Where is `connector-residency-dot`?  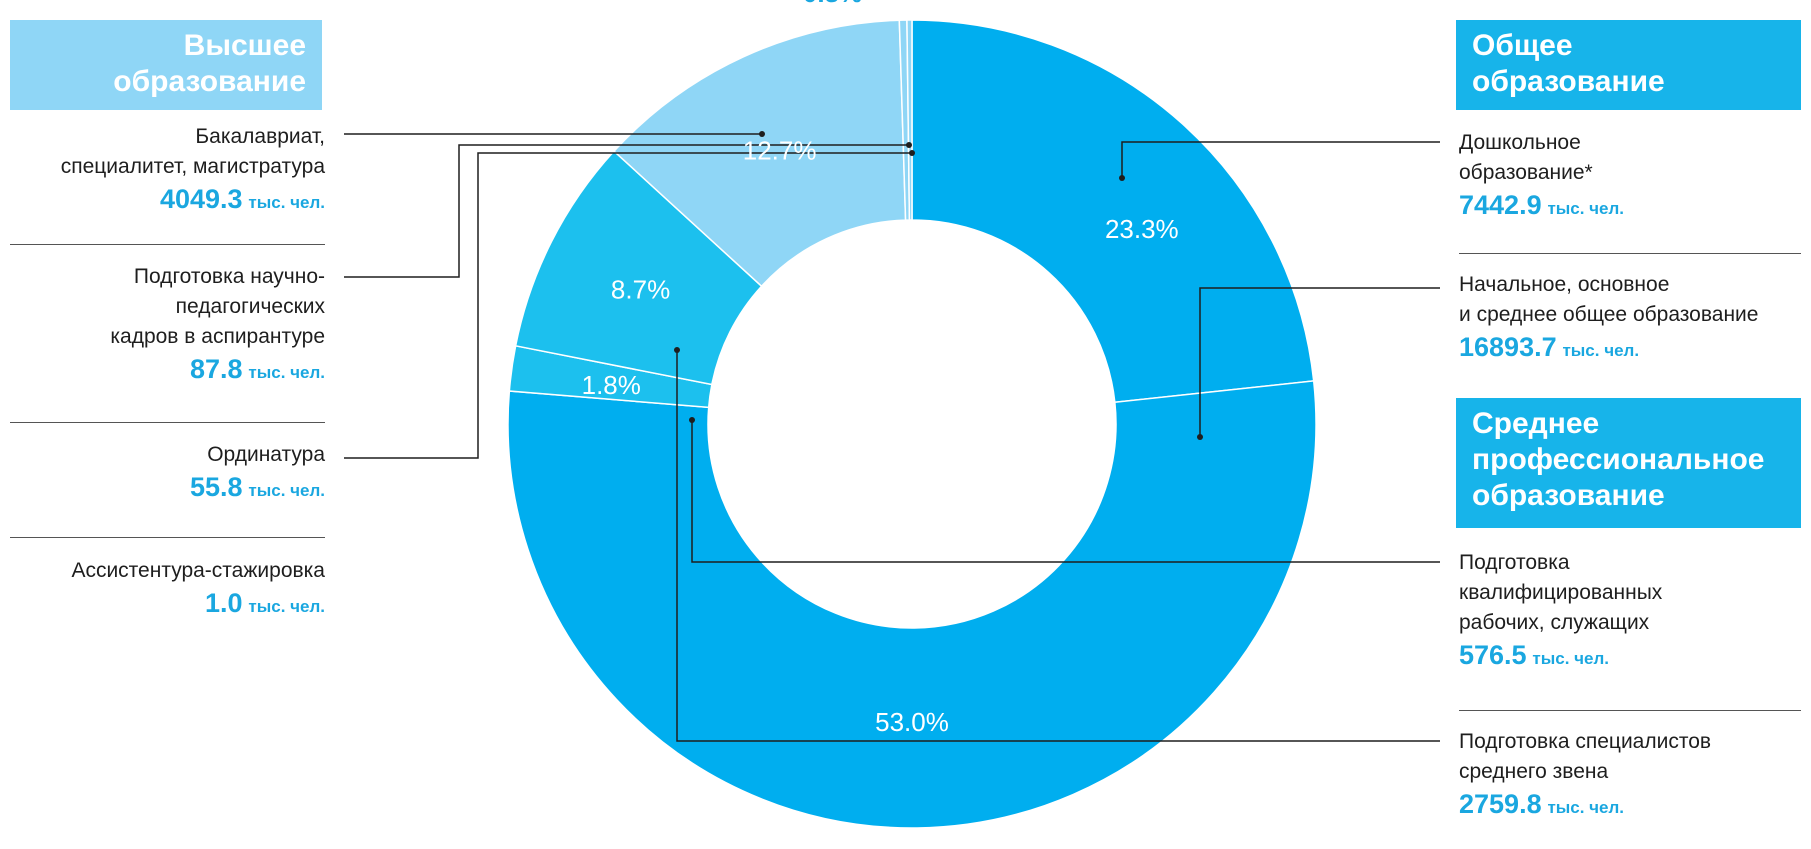 connector-residency-dot is located at coordinates (912, 153).